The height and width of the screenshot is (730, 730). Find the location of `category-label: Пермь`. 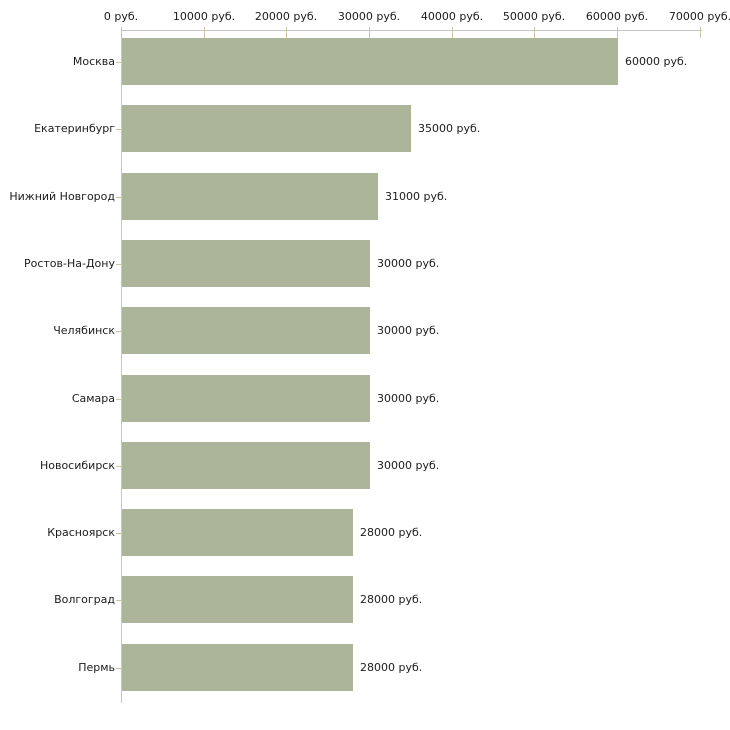

category-label: Пермь is located at coordinates (96, 667).